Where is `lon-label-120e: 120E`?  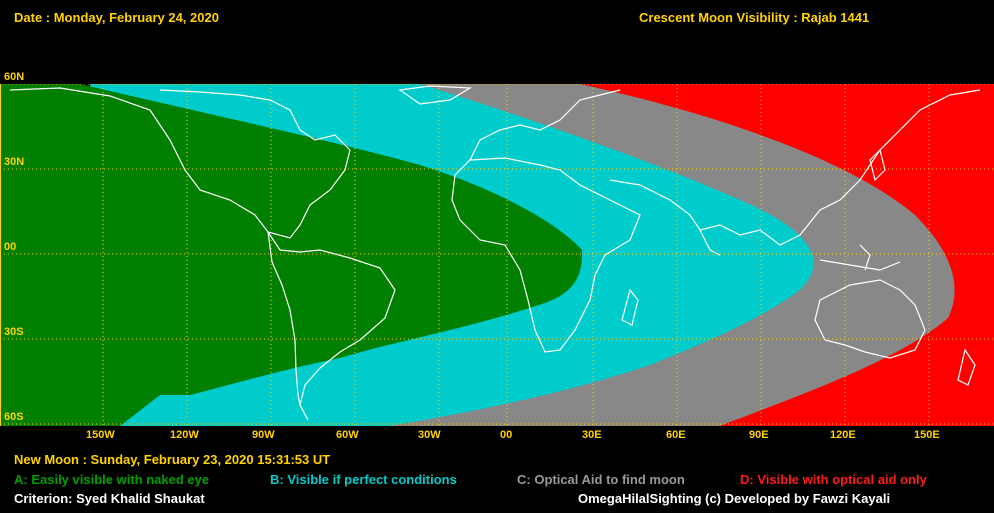
lon-label-120e: 120E is located at coordinates (843, 435).